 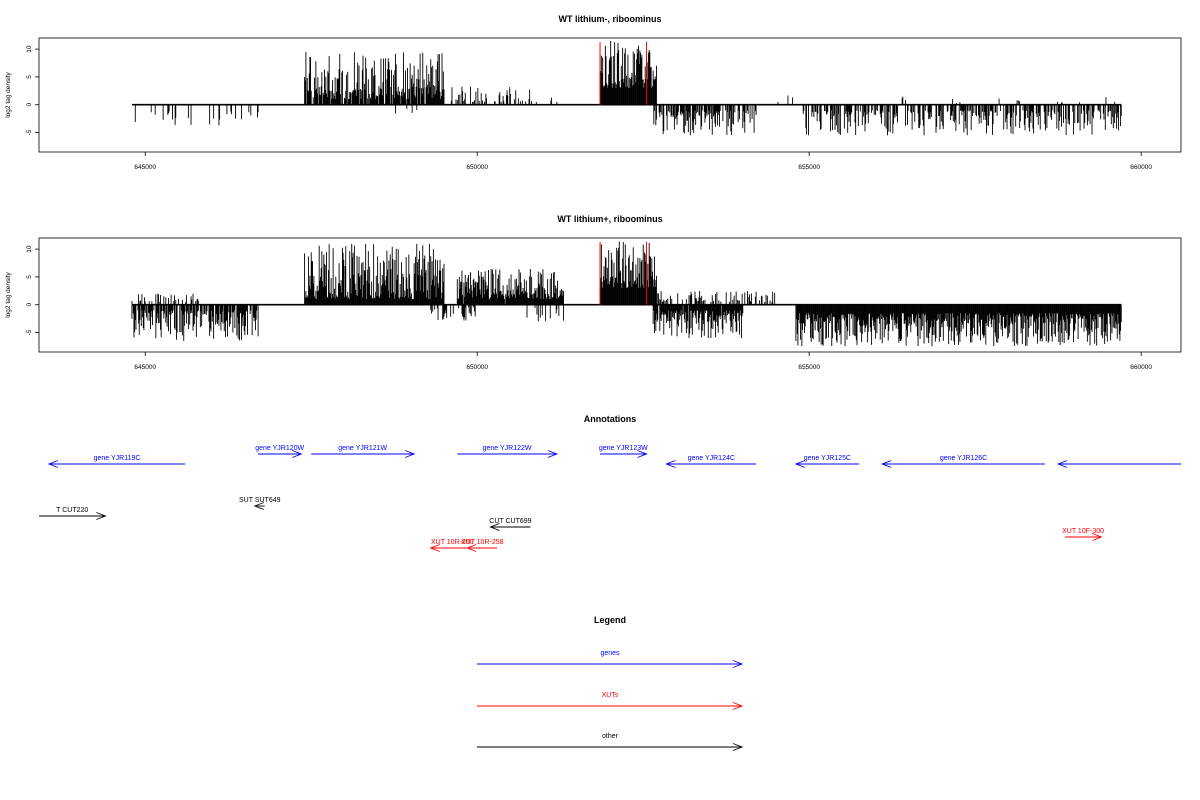 I want to click on legend-label: genes, so click(x=610, y=653).